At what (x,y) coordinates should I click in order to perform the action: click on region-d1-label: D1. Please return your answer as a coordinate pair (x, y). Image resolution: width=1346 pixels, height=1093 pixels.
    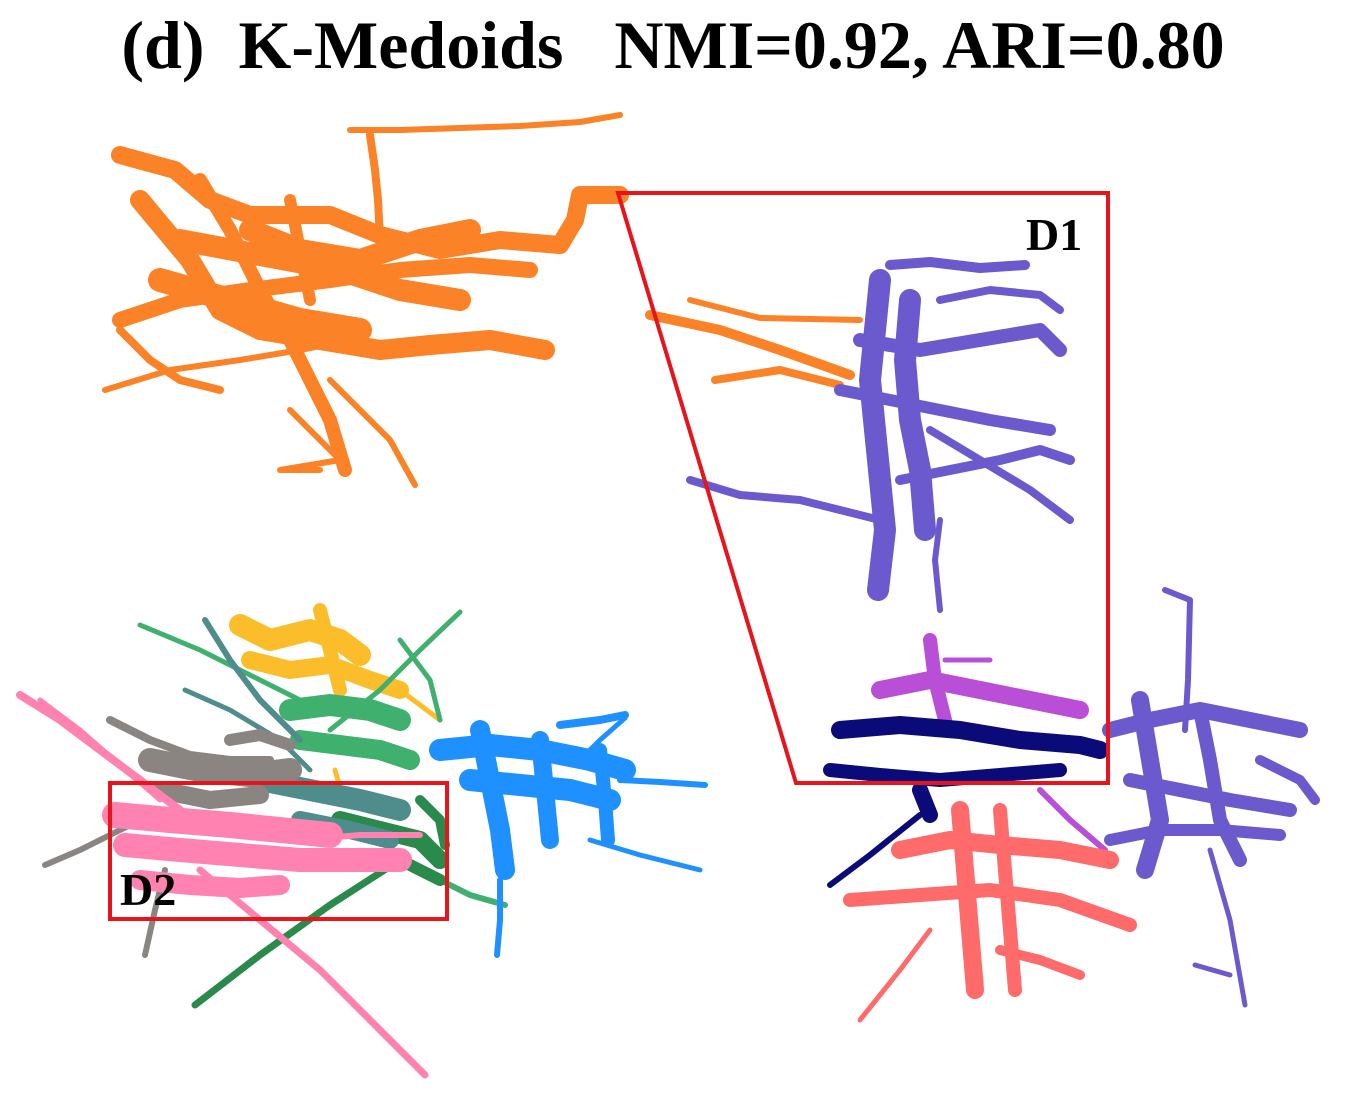
    Looking at the image, I should click on (1054, 234).